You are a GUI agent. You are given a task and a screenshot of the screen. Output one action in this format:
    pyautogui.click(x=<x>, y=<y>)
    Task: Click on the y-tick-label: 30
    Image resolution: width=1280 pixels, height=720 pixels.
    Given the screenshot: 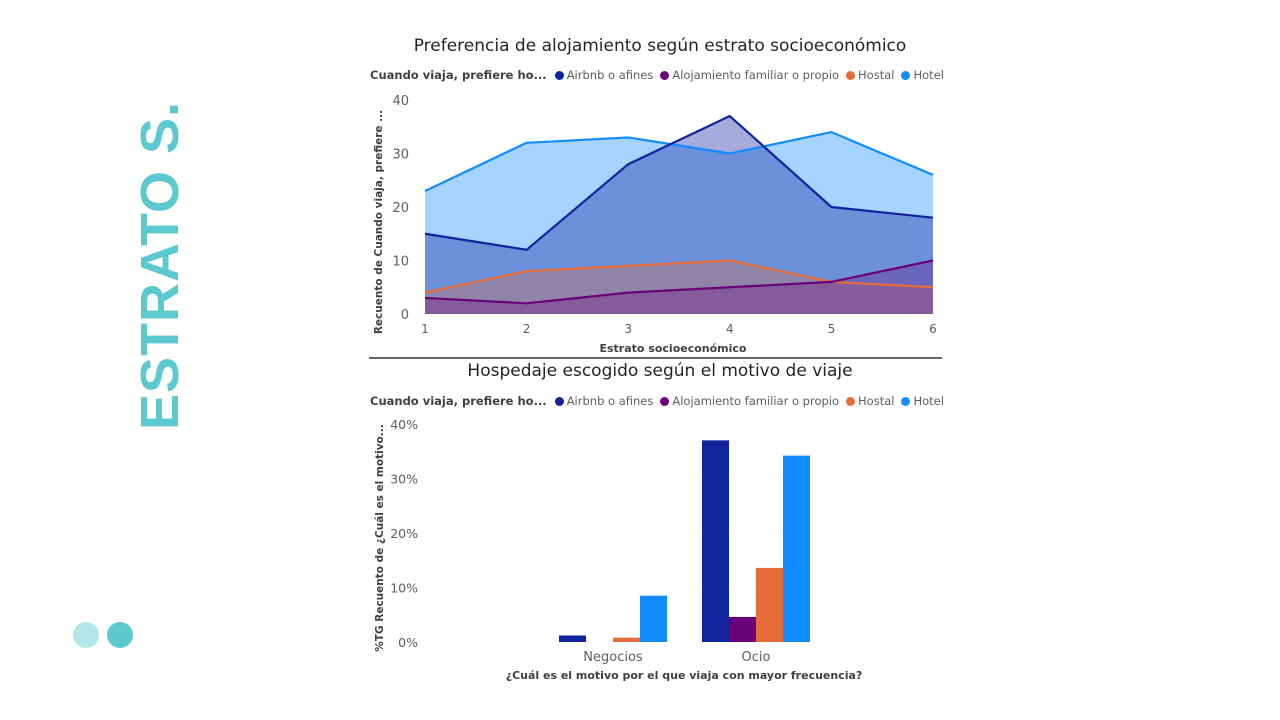 What is the action you would take?
    pyautogui.click(x=400, y=155)
    